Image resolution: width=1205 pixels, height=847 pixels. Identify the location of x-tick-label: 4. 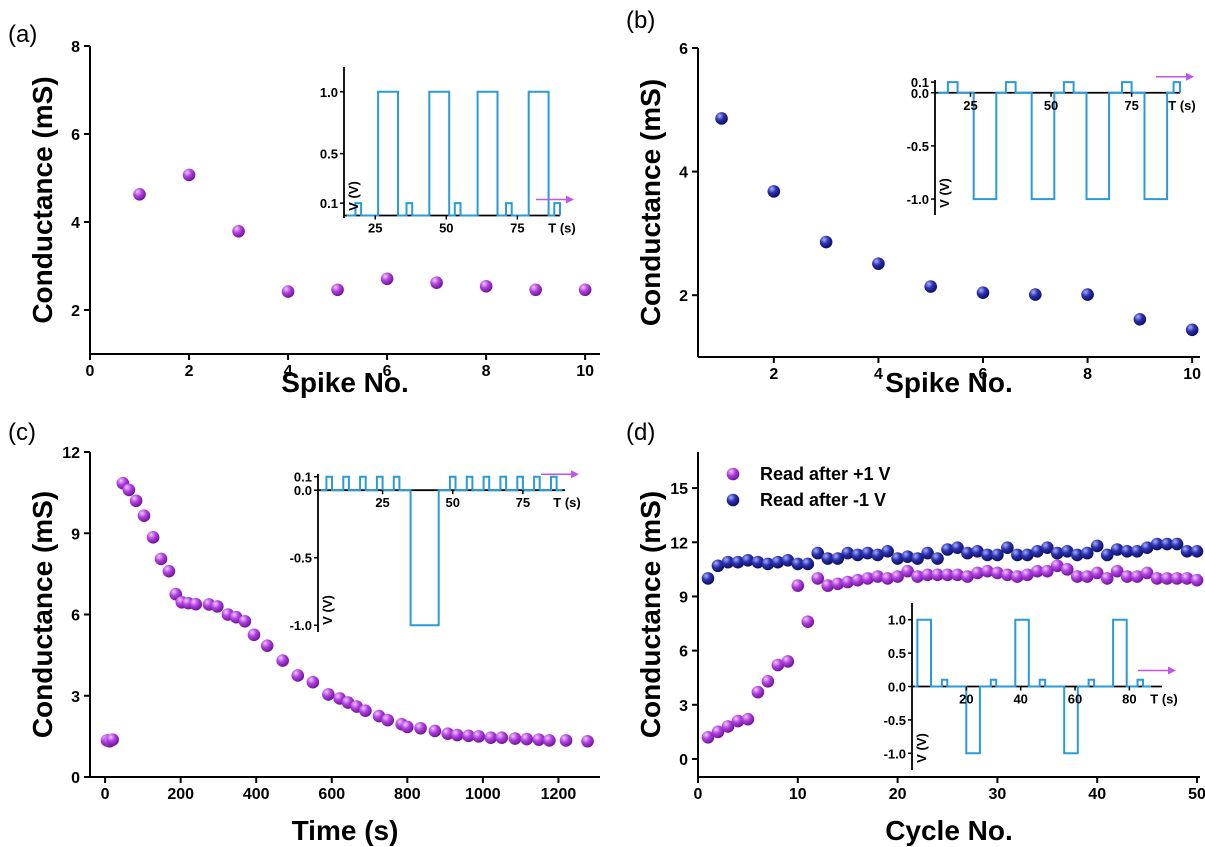
(878, 374).